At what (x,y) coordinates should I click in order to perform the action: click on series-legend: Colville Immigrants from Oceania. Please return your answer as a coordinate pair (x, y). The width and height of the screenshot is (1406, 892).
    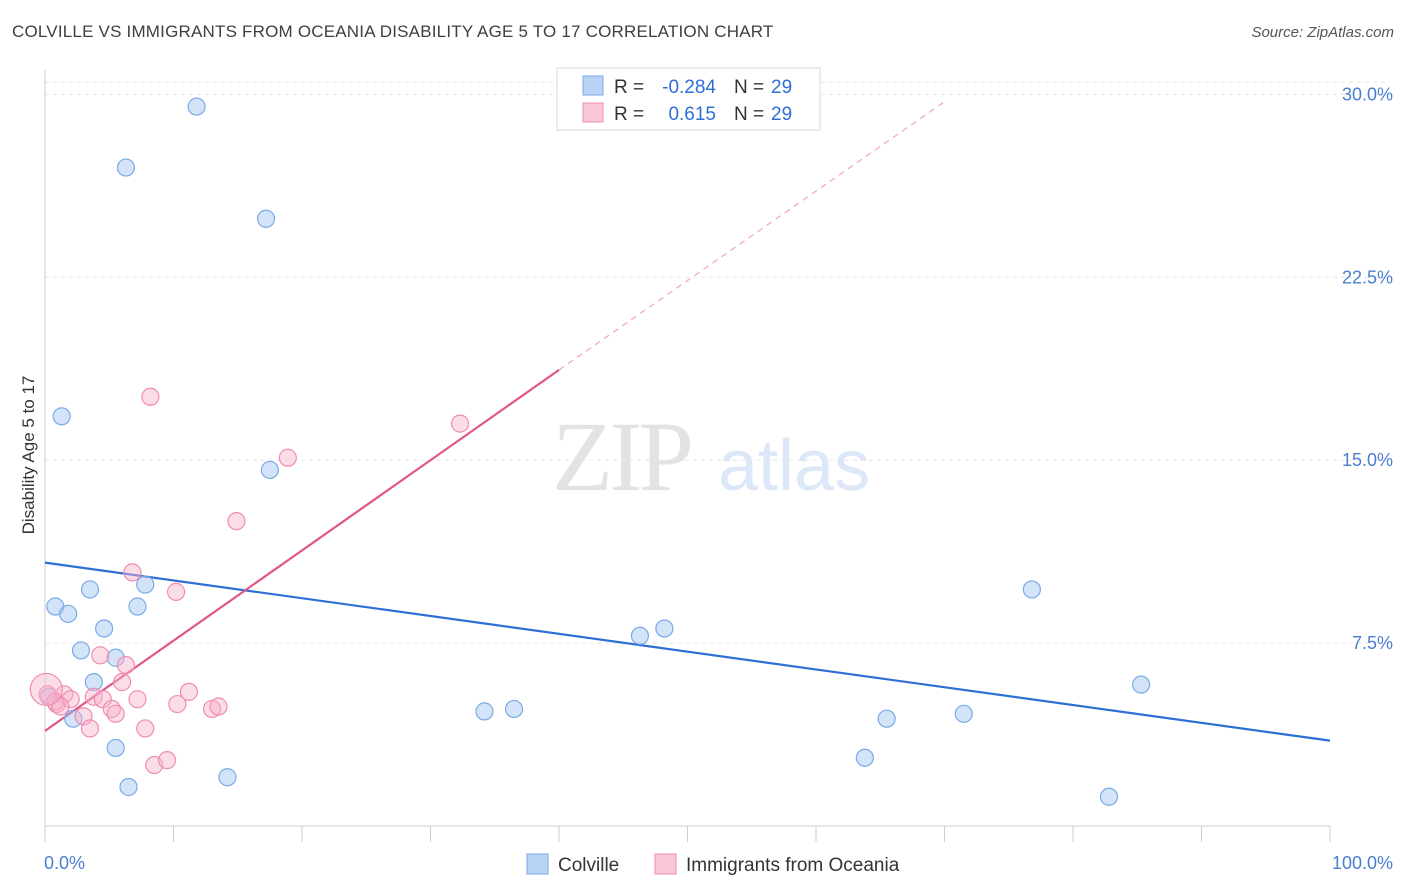
    Looking at the image, I should click on (713, 864).